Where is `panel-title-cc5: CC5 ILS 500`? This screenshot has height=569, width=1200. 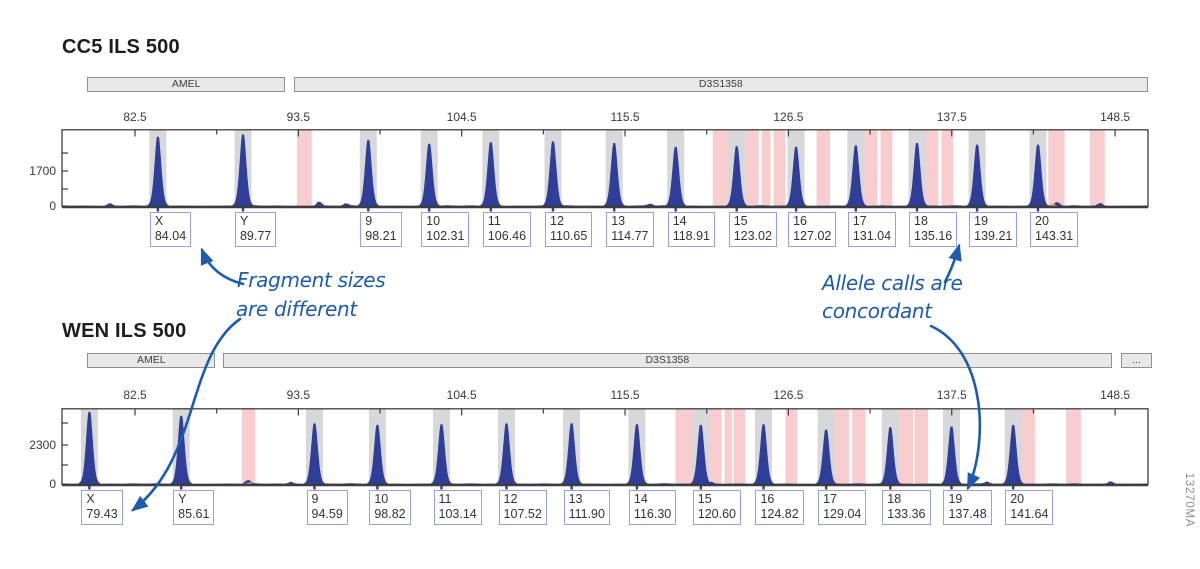 panel-title-cc5: CC5 ILS 500 is located at coordinates (121, 47).